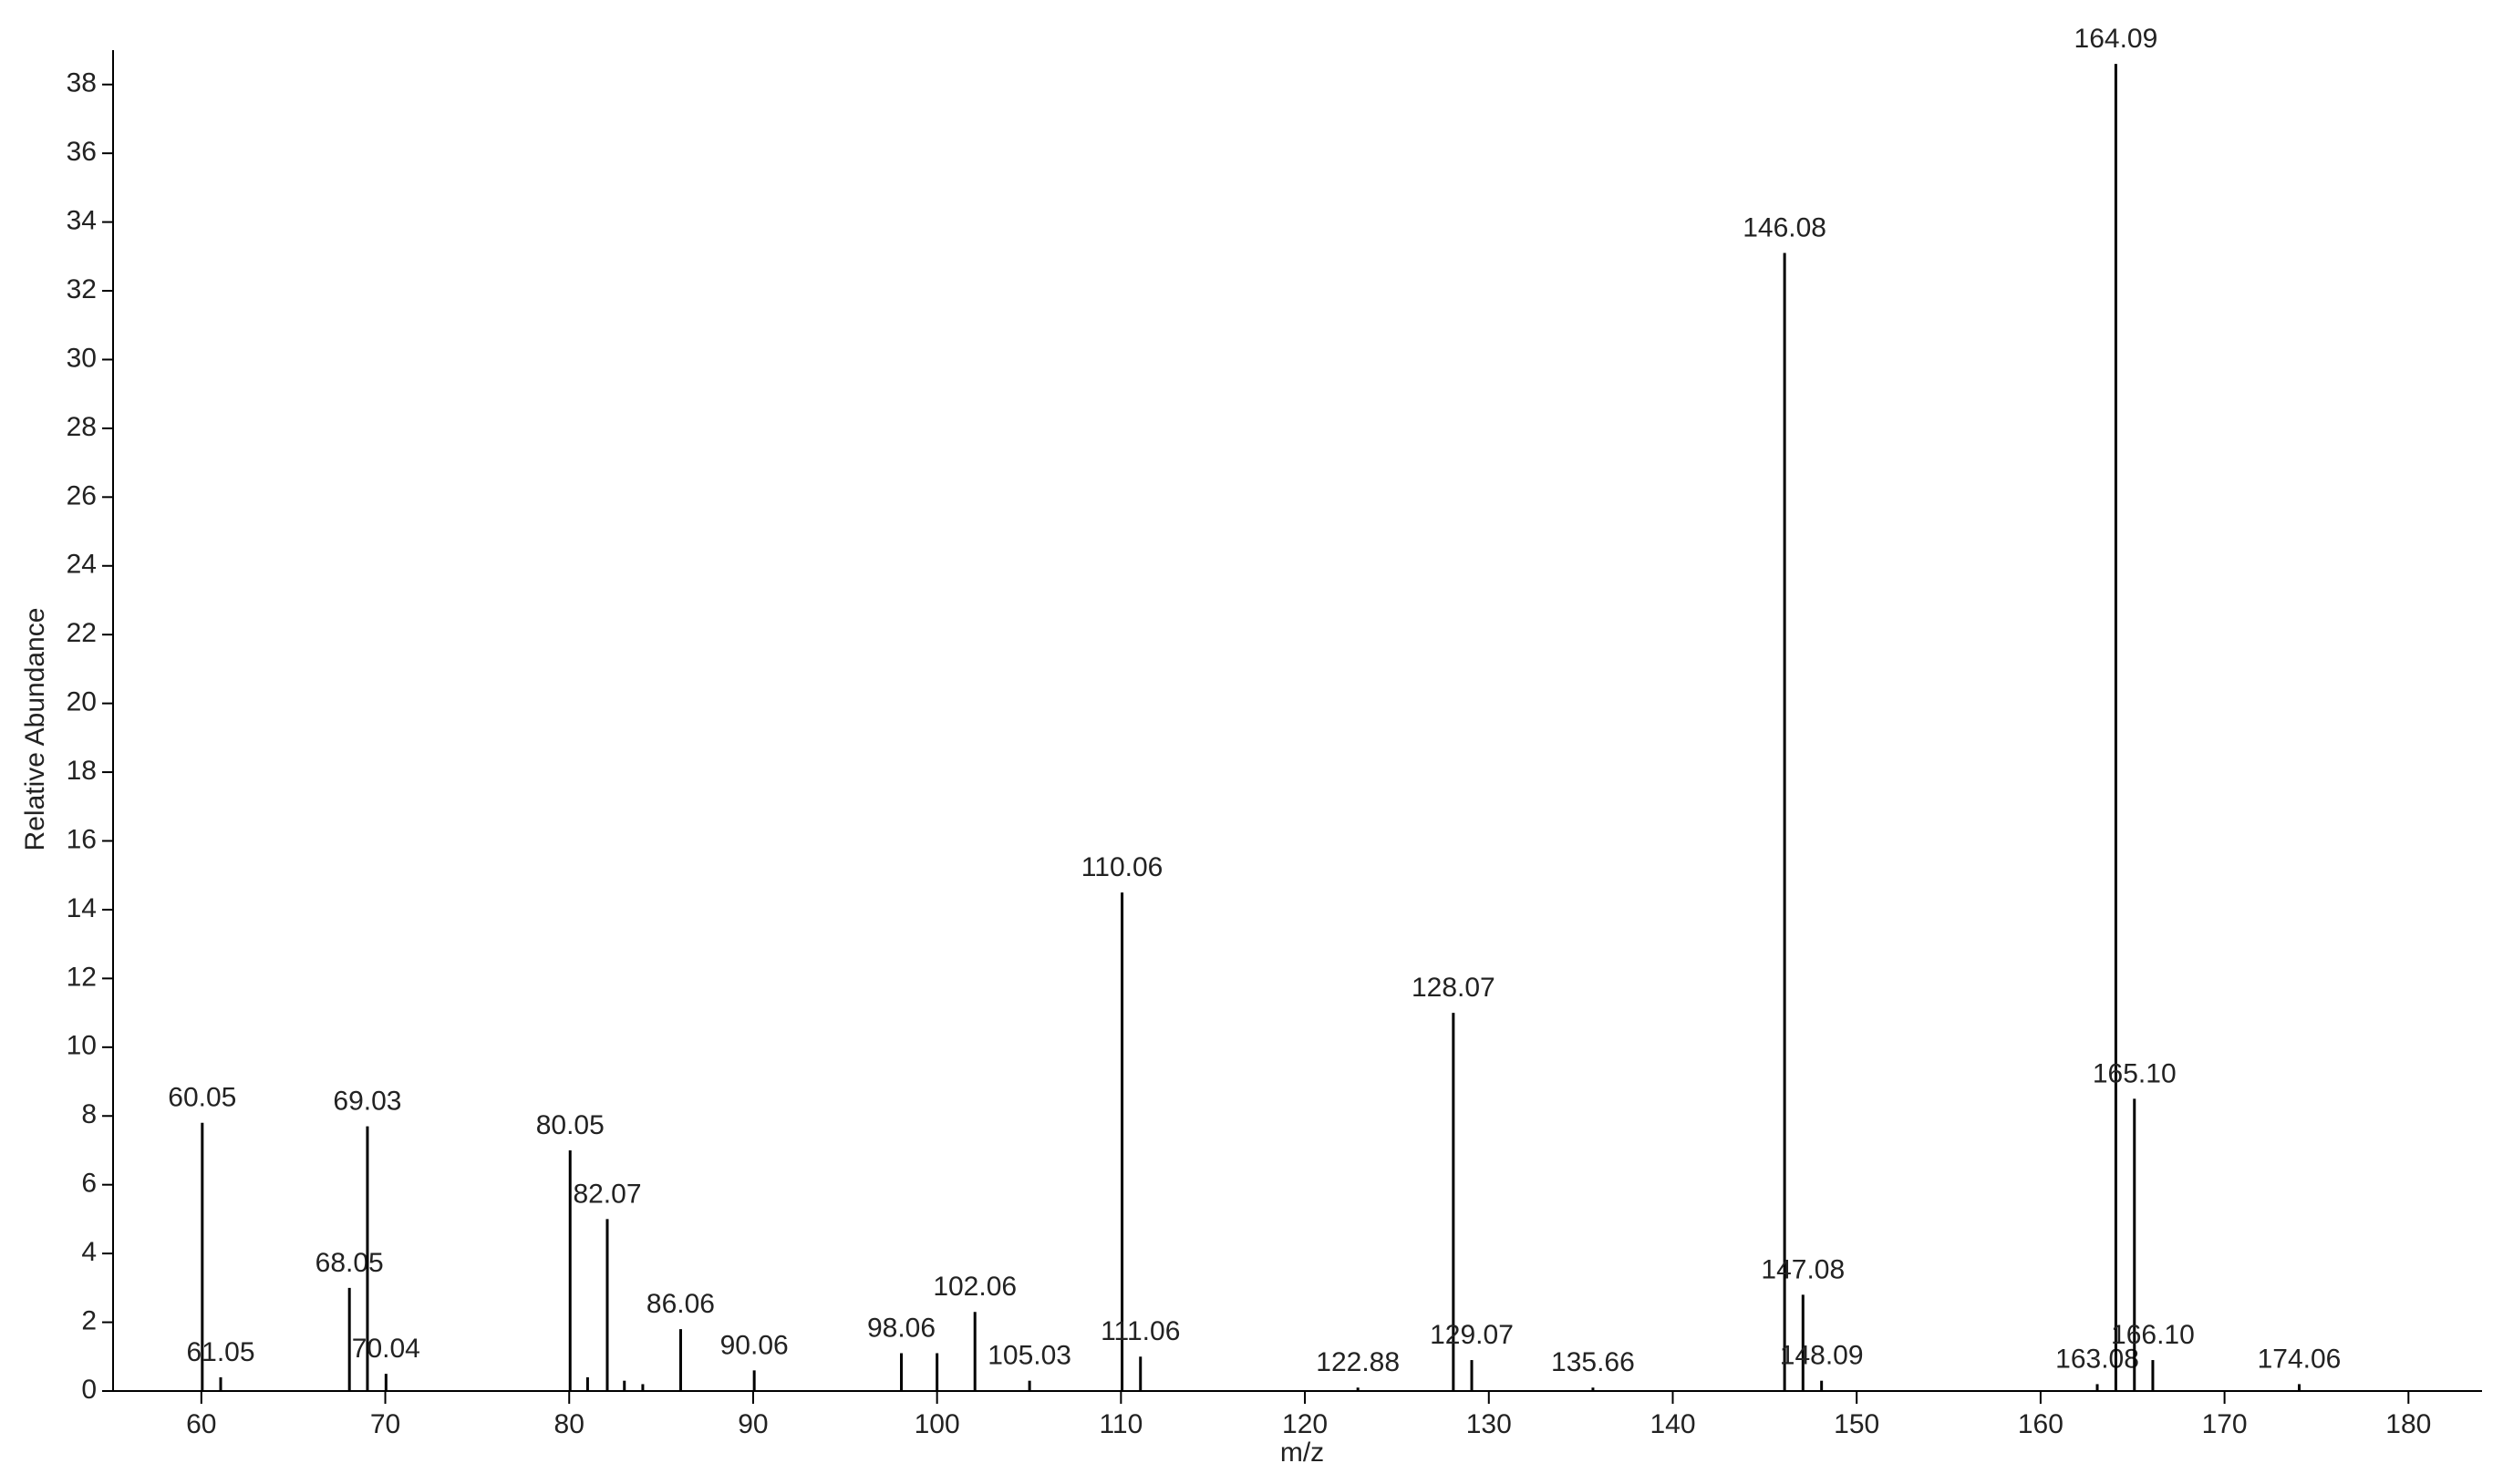 The height and width of the screenshot is (1484, 2503). Describe the element at coordinates (570, 1125) in the screenshot. I see `peak-label: 80.05` at that location.